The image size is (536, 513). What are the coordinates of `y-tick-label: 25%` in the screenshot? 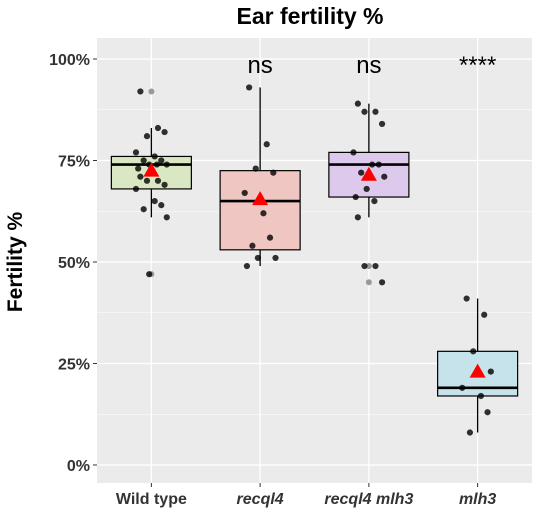 It's located at (74, 365).